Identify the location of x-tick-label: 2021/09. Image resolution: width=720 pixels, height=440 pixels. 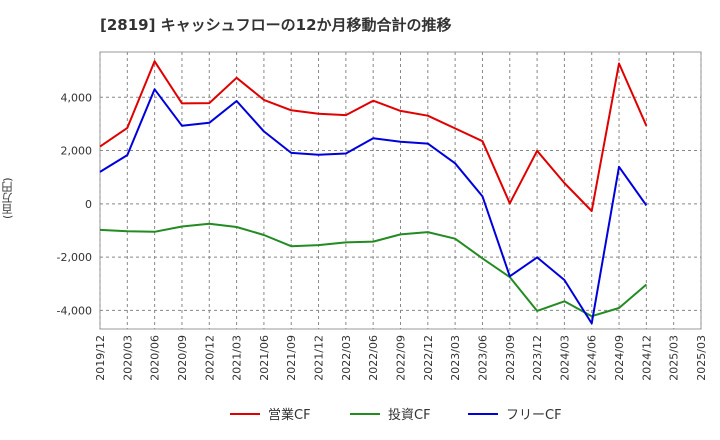
(291, 358).